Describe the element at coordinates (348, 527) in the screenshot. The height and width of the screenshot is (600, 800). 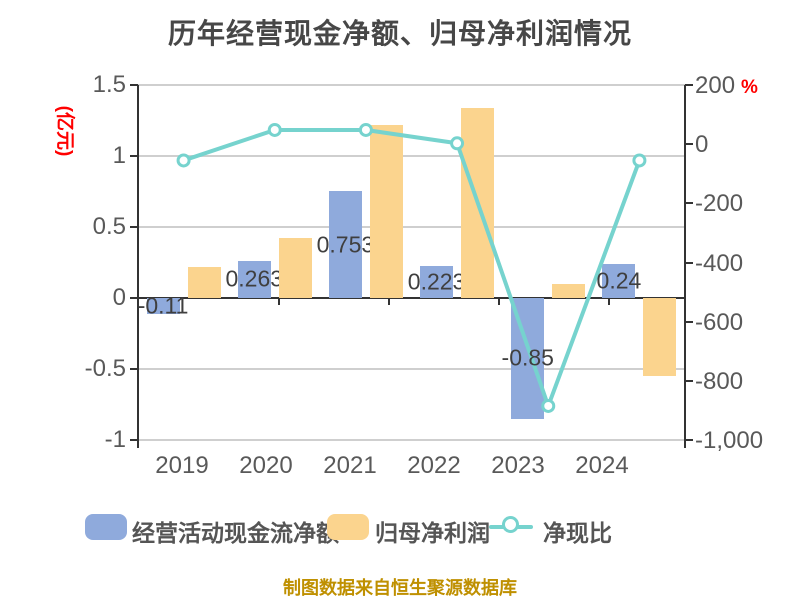
I see `profit-legend-swatch` at that location.